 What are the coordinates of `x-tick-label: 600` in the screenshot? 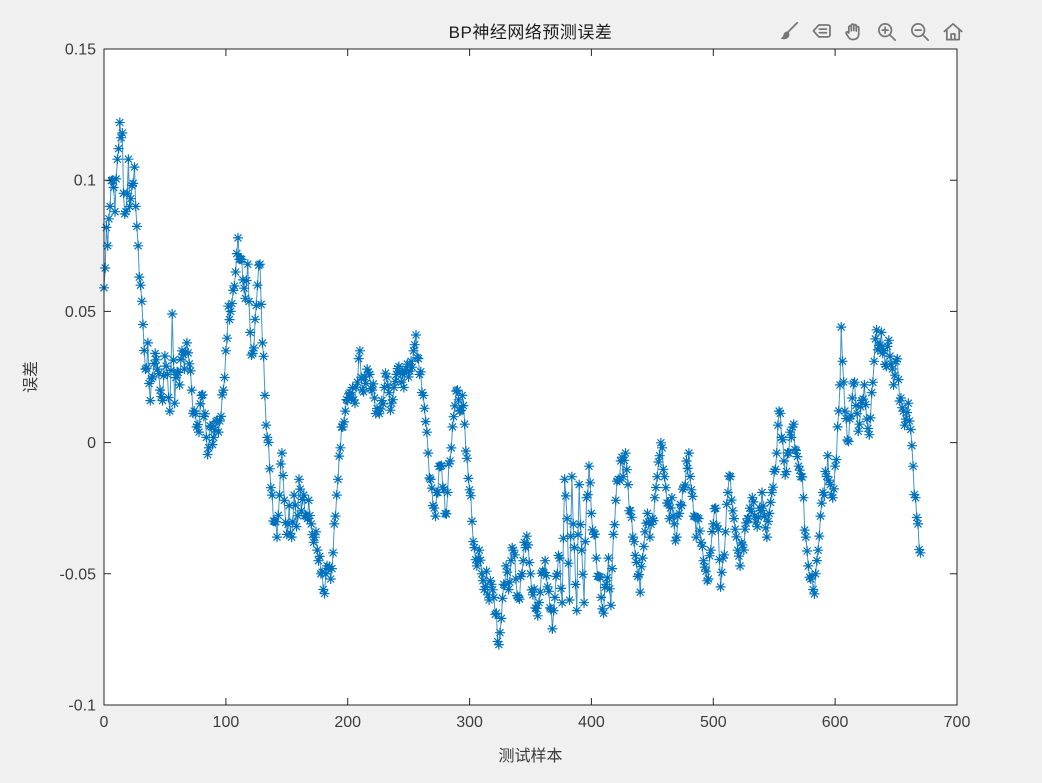 It's located at (835, 722).